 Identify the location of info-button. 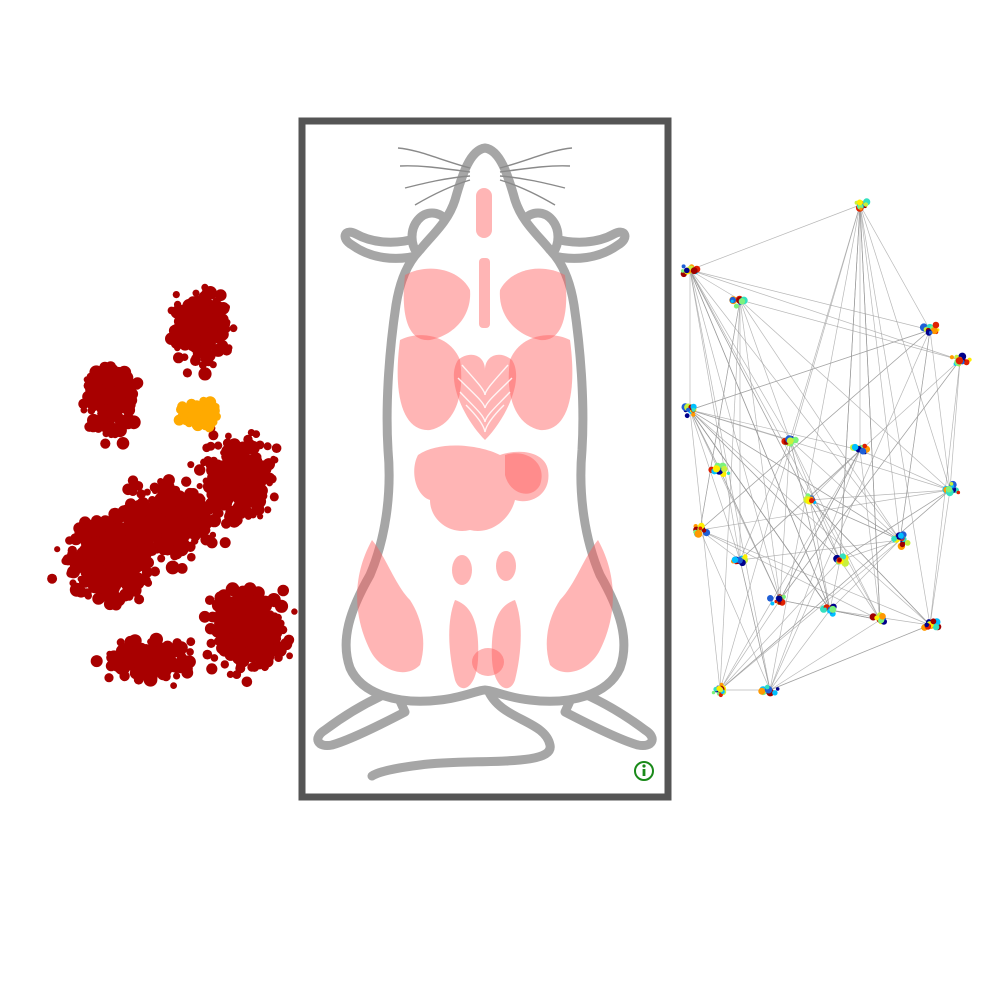
(644, 771).